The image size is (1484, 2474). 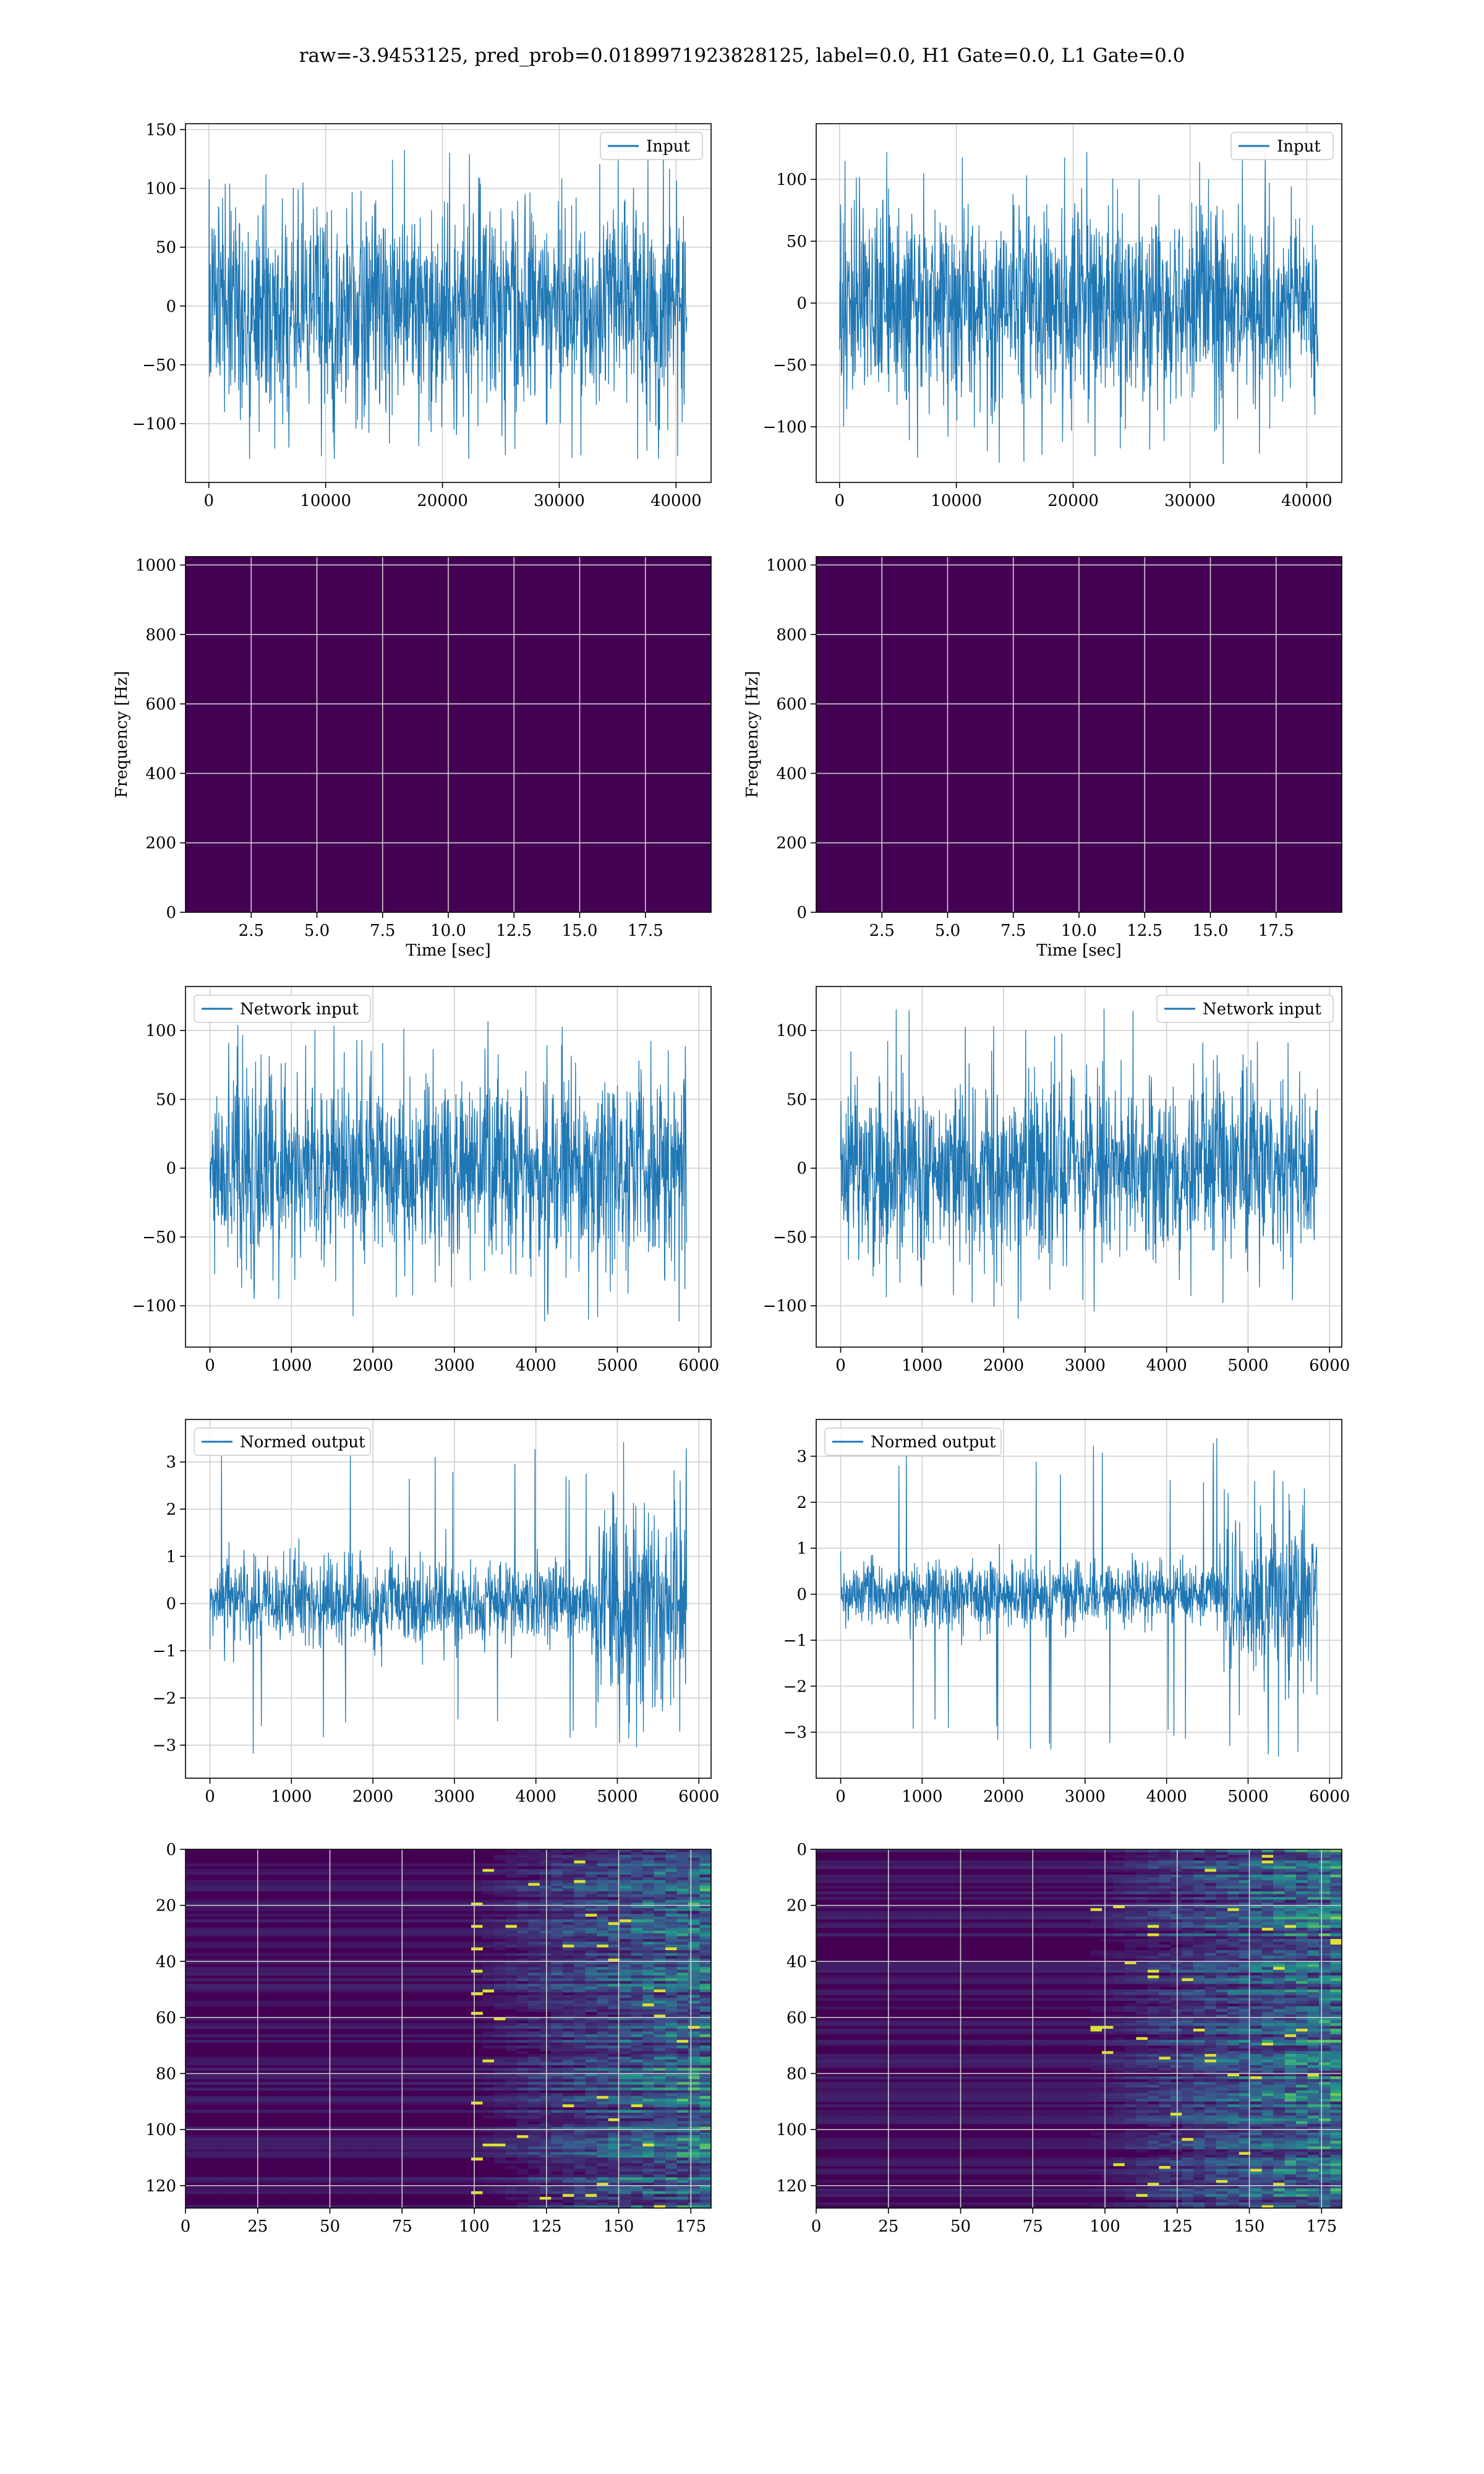 I want to click on x-tick-label: 125, so click(x=546, y=2226).